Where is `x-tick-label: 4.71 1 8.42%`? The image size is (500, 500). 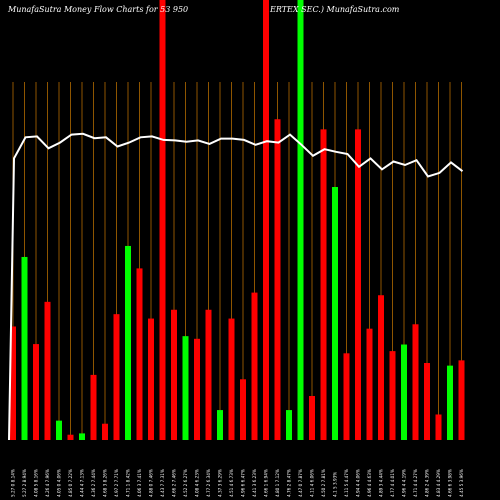 x-tick-label: 4.71 1 8.42% is located at coordinates (128, 483).